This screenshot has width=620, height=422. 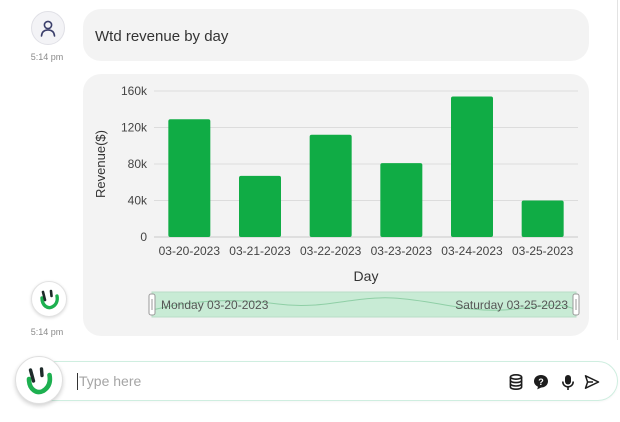 What do you see at coordinates (215, 305) in the screenshot?
I see `range-slider-start-label: Monday 03-20-2023` at bounding box center [215, 305].